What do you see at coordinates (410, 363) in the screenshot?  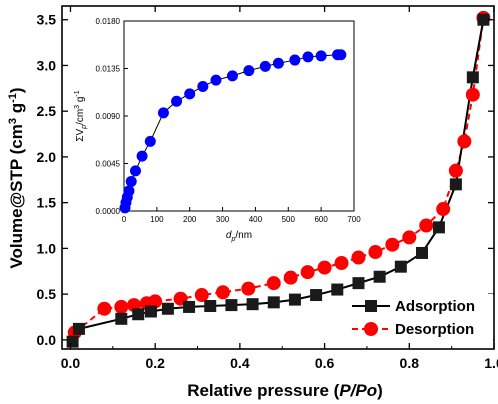 I see `main-x-tick-label: 0.8` at bounding box center [410, 363].